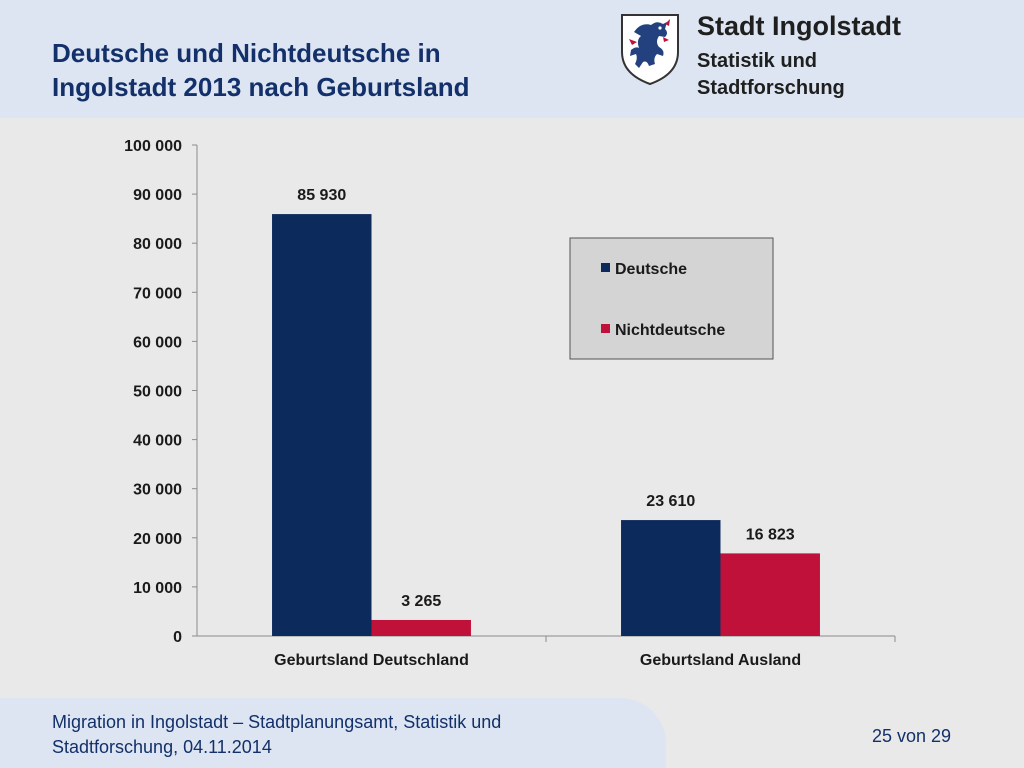  Describe the element at coordinates (670, 330) in the screenshot. I see `legend-label: Nichtdeutsche` at that location.